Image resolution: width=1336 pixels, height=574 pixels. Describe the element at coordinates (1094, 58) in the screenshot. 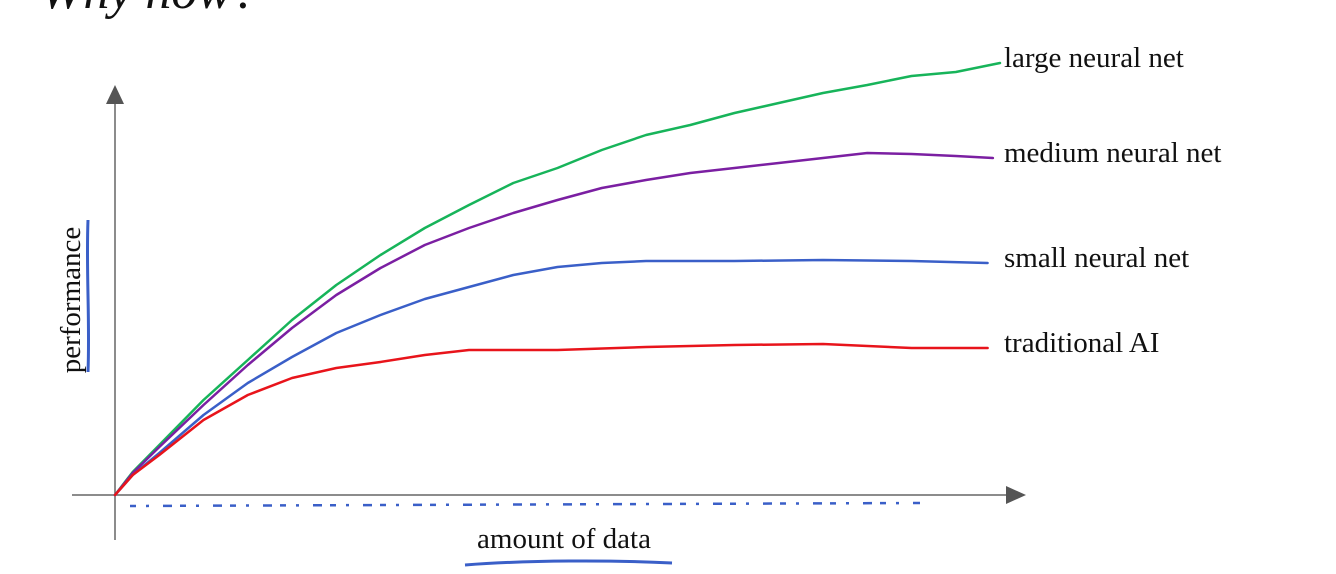

I see `series-label: large neural net` at that location.